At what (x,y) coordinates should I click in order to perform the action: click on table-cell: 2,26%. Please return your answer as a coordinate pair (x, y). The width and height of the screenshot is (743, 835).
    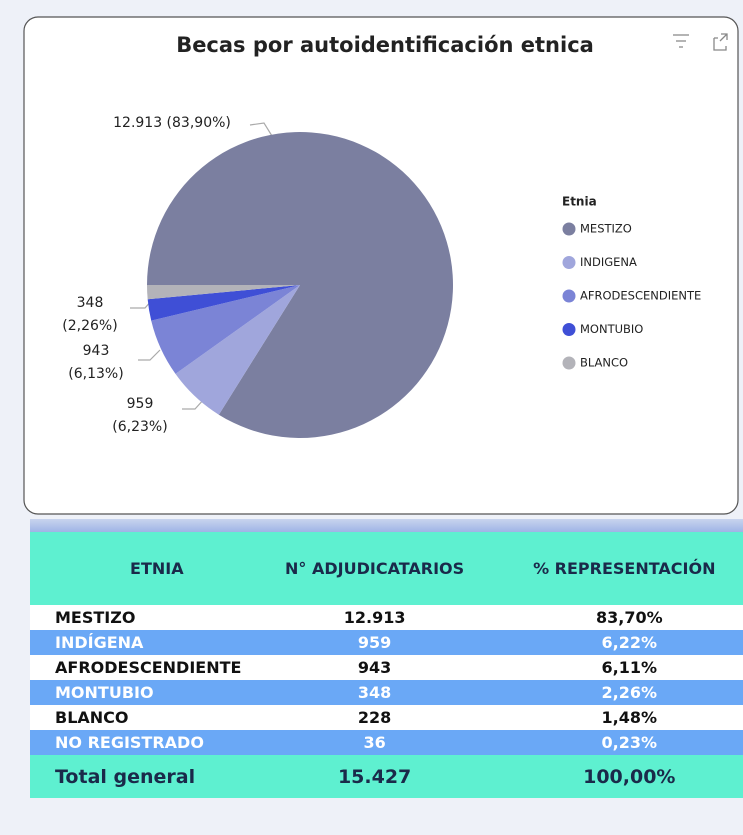
    Looking at the image, I should click on (604, 692).